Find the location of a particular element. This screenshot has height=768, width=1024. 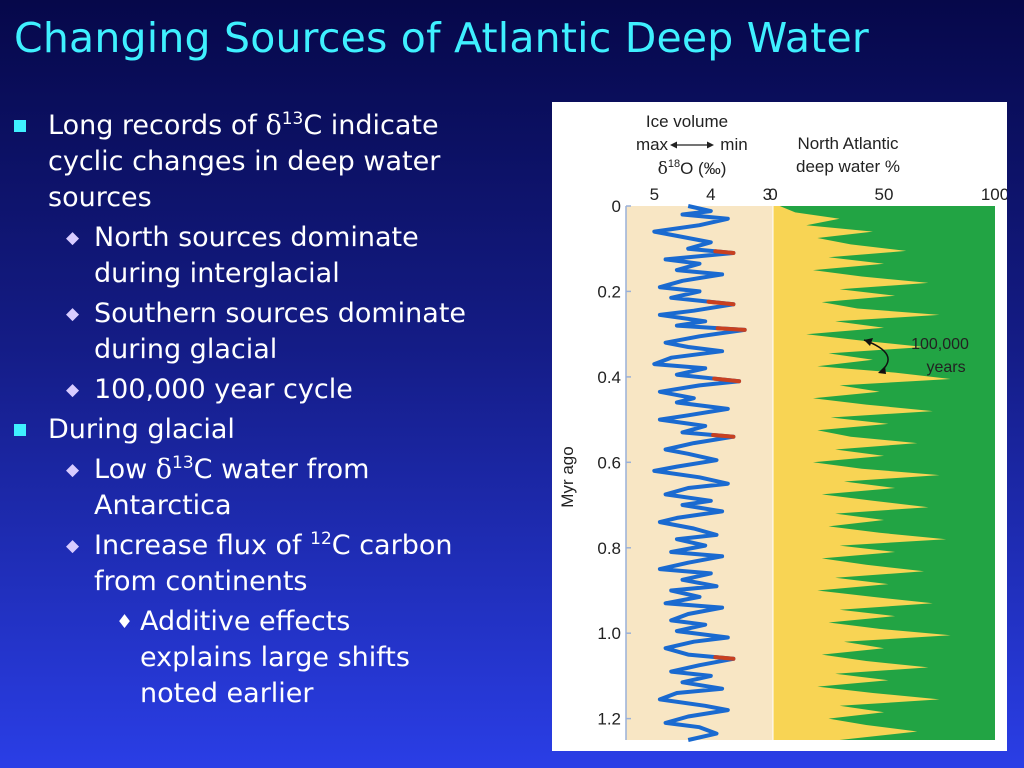

deep-header-title: North Atlantic is located at coordinates (848, 143).